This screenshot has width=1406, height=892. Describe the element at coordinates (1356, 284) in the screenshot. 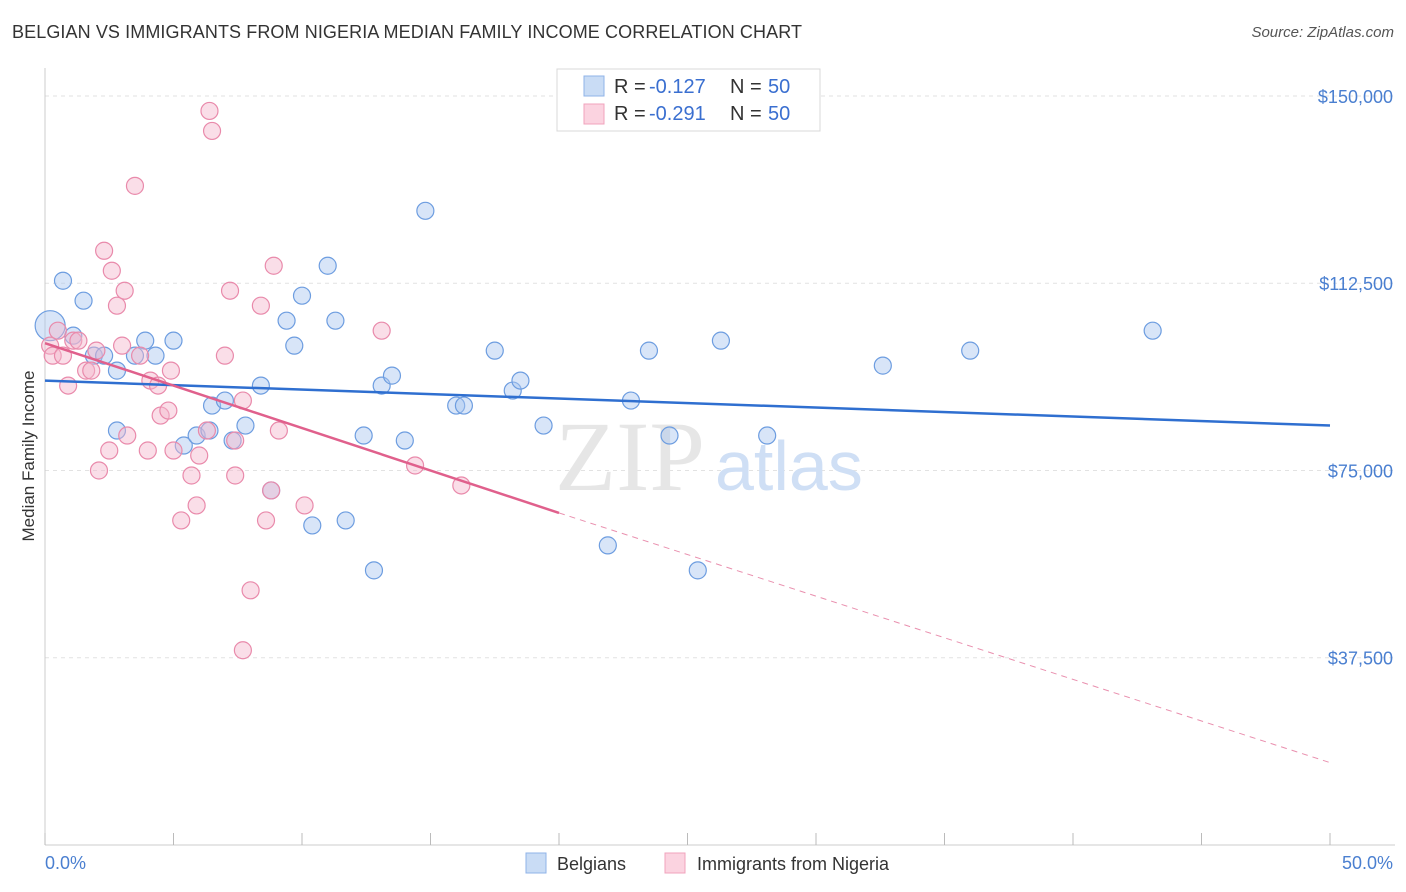

I see `y-tick-label-2: $112,500` at that location.